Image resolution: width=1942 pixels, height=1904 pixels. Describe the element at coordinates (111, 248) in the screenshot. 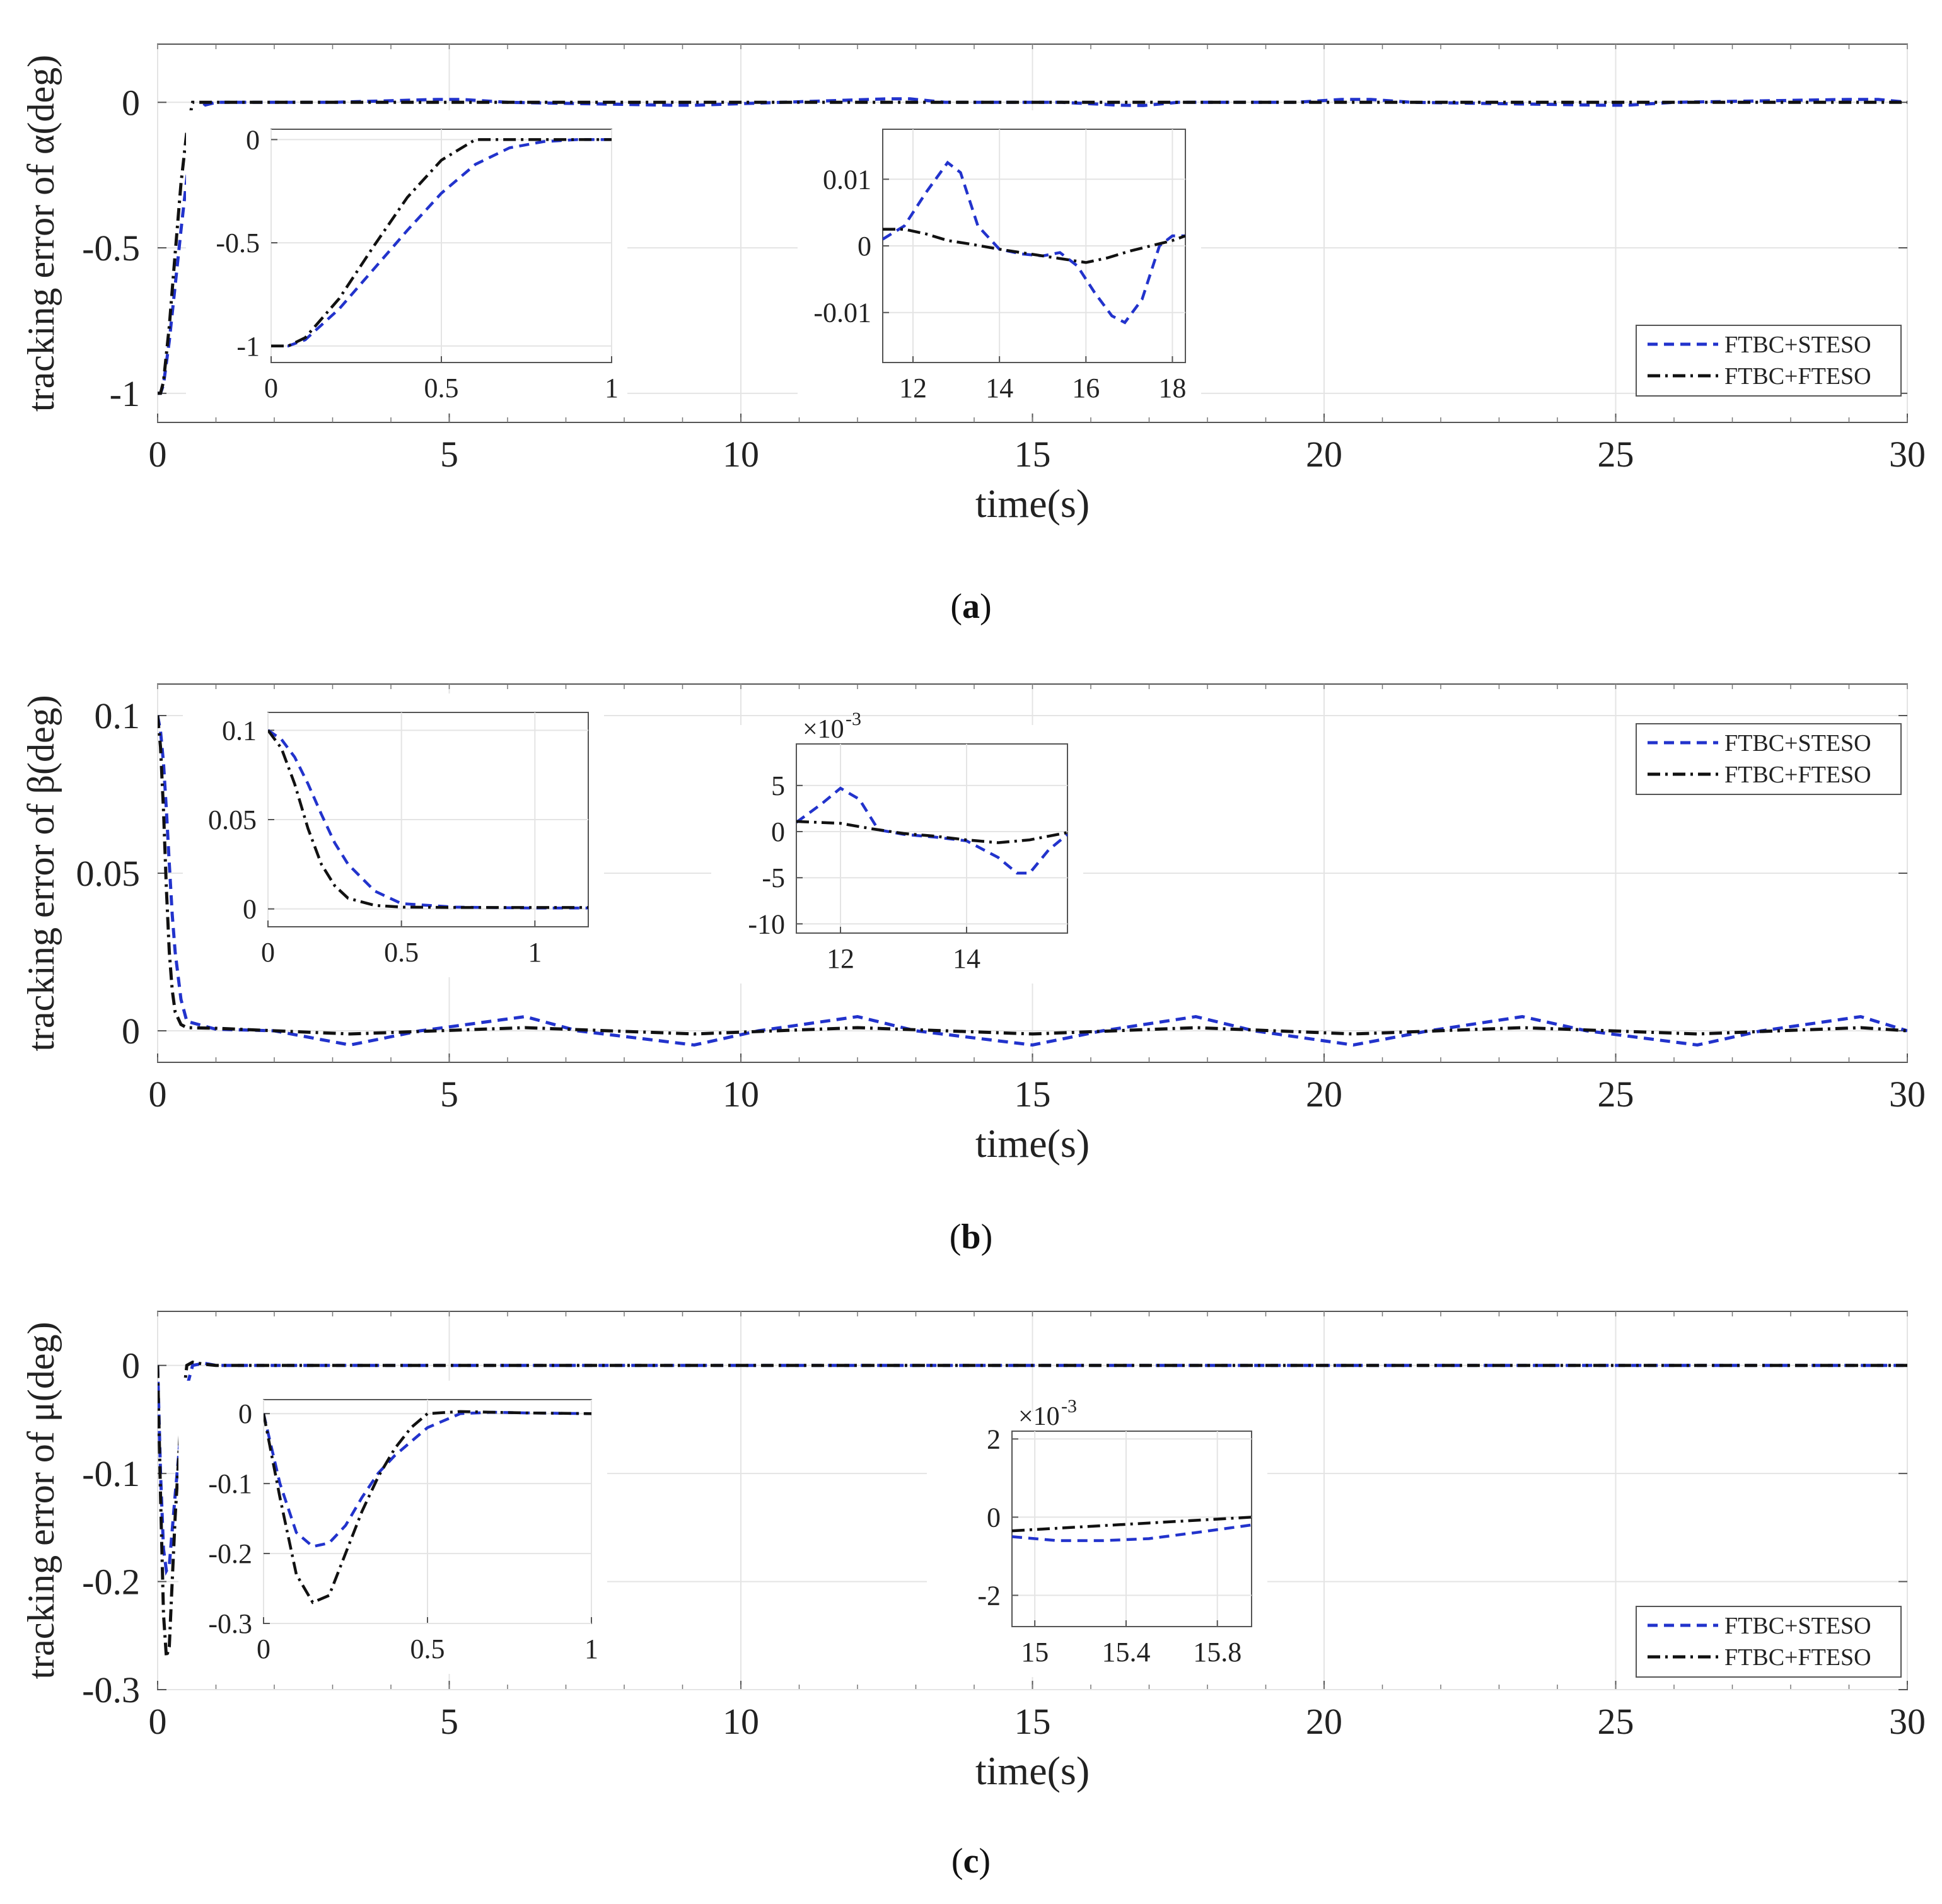

I see `y-tick-label: -0.5` at that location.